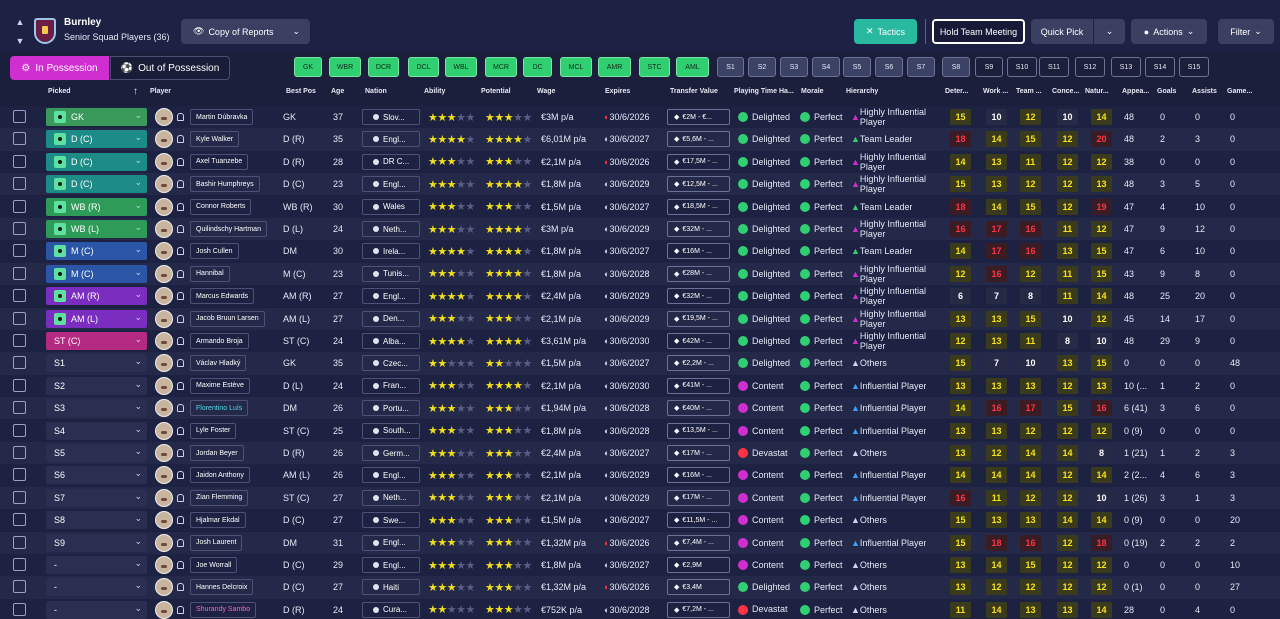 Image resolution: width=1280 pixels, height=619 pixels. I want to click on column-header: Nation, so click(376, 91).